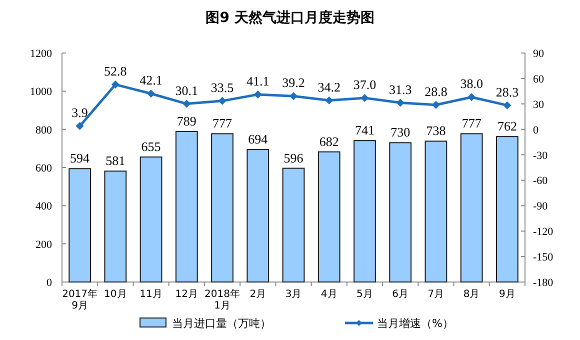 Image resolution: width=580 pixels, height=340 pixels. I want to click on y2-tick-label: -120, so click(543, 232).